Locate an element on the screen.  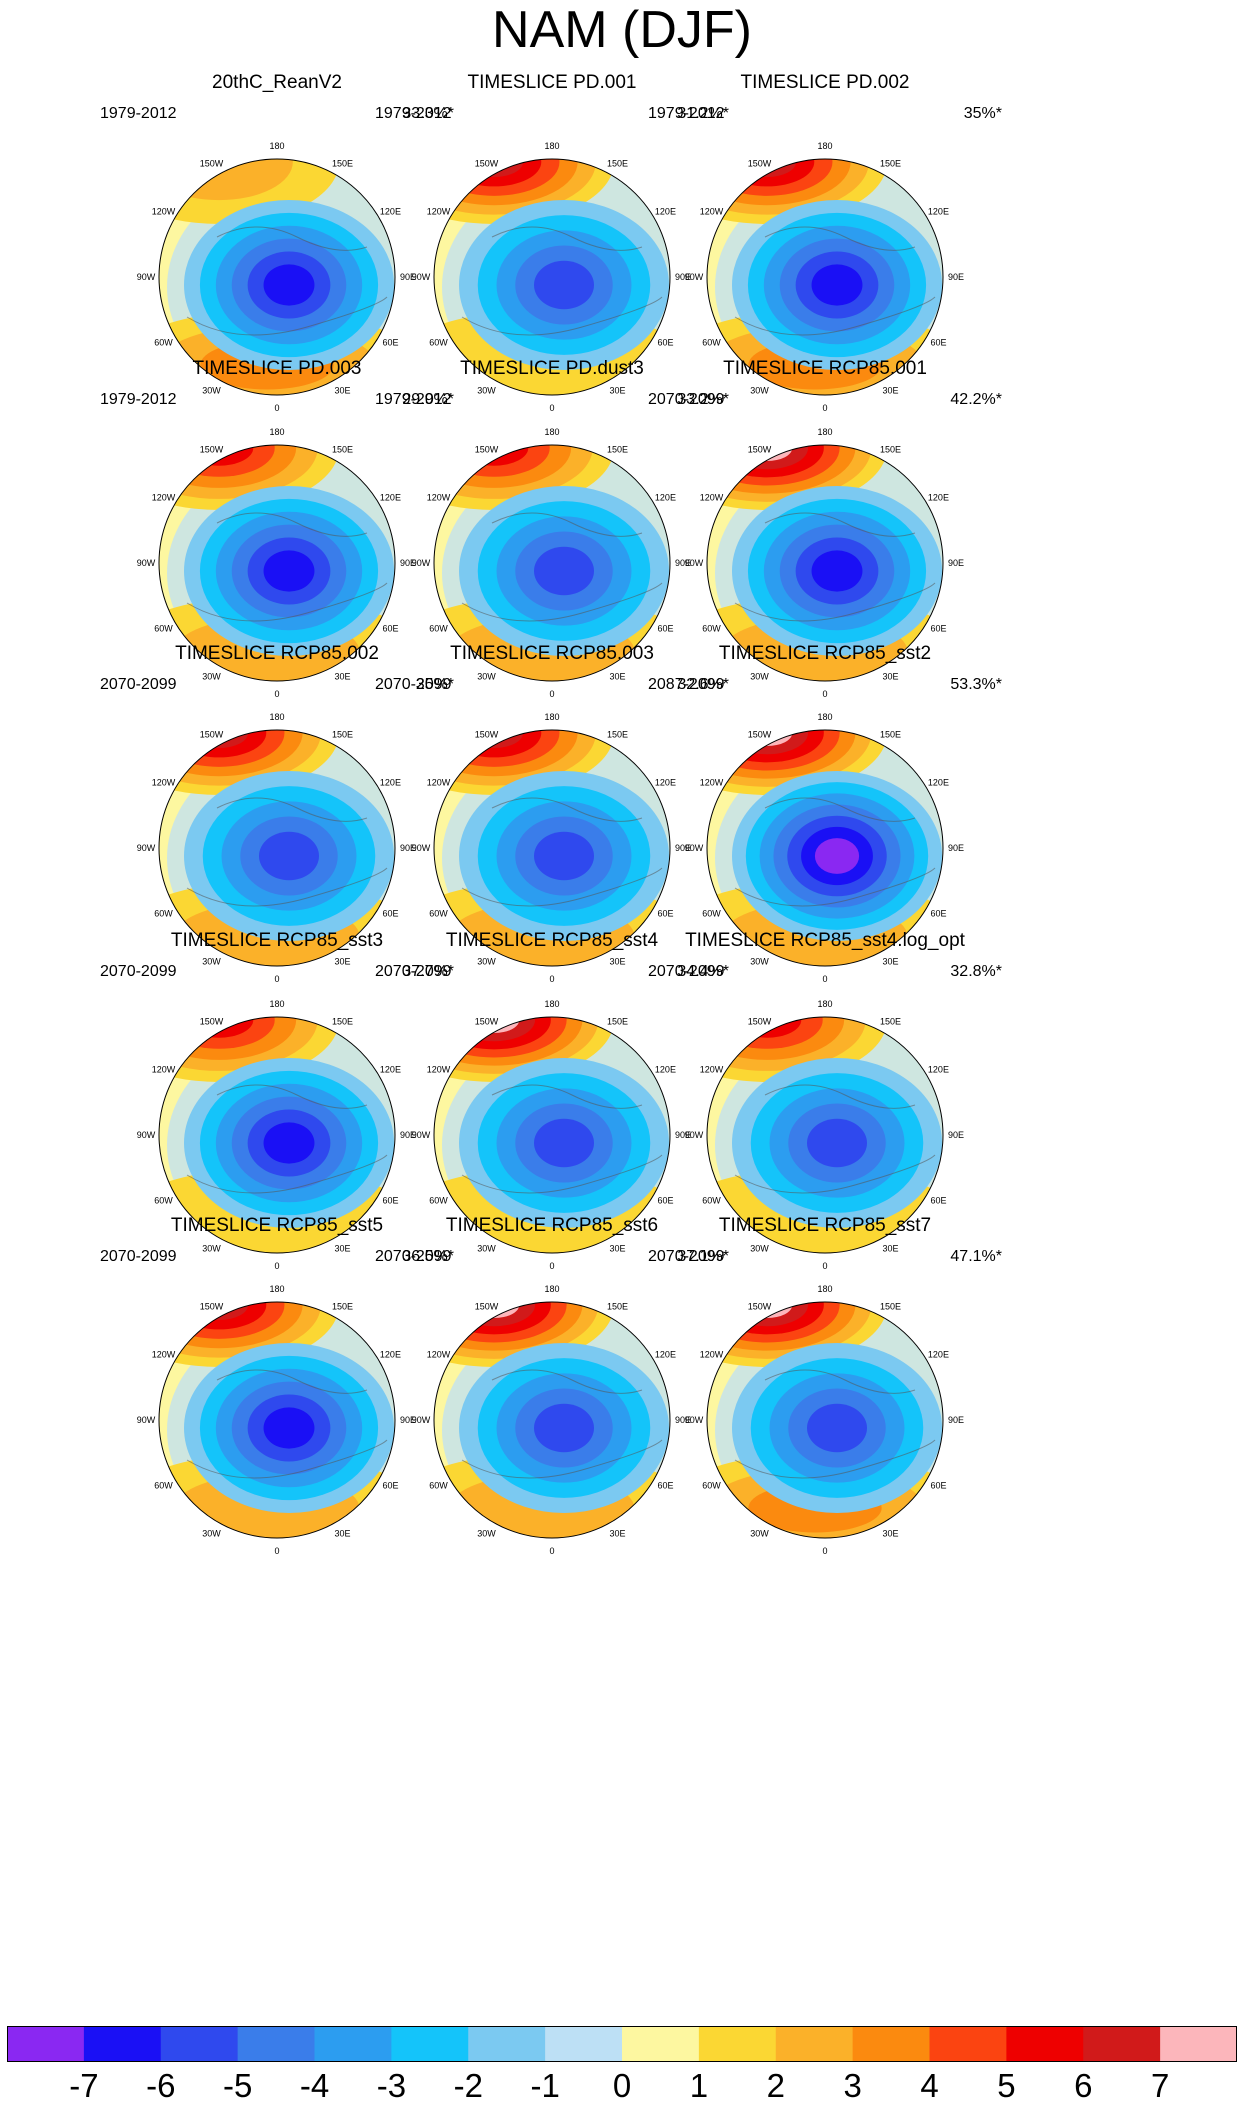
colorbar-tick-label: -4 is located at coordinates (314, 2085).